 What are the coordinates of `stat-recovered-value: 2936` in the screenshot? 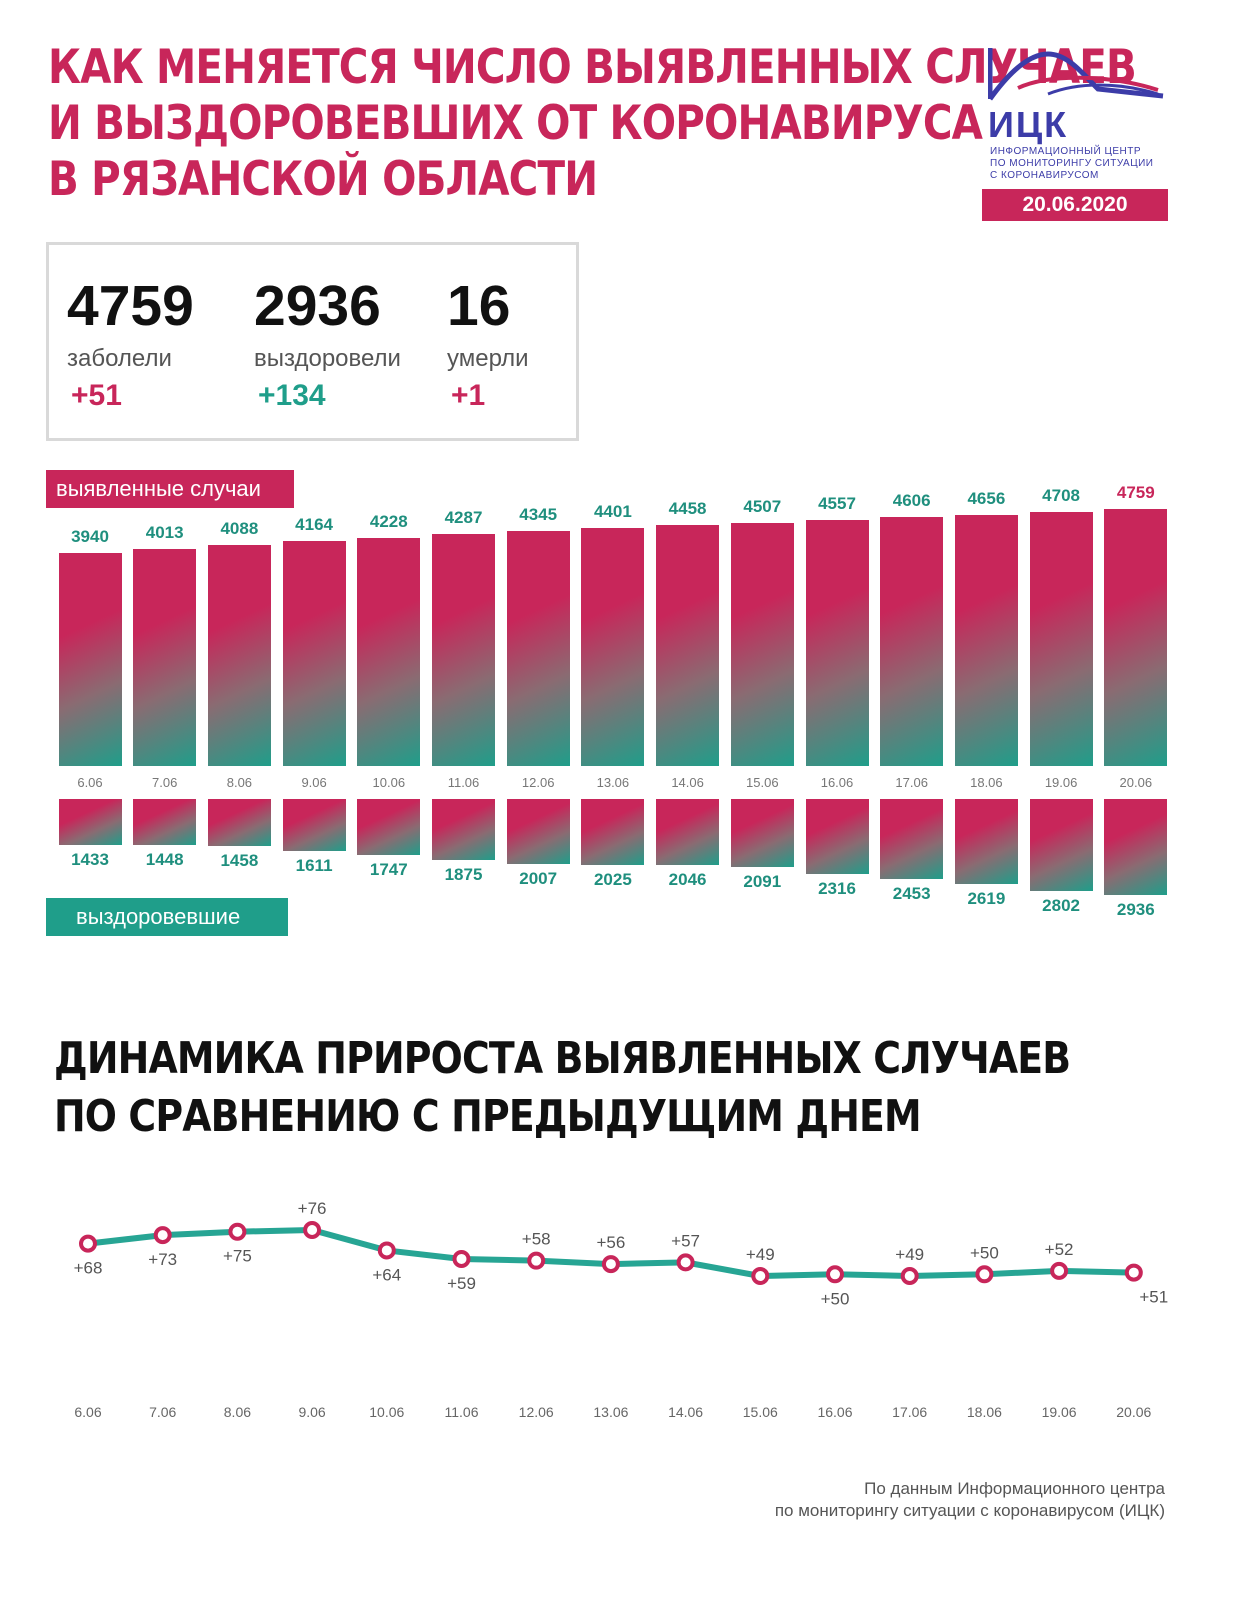 It's located at (317, 306).